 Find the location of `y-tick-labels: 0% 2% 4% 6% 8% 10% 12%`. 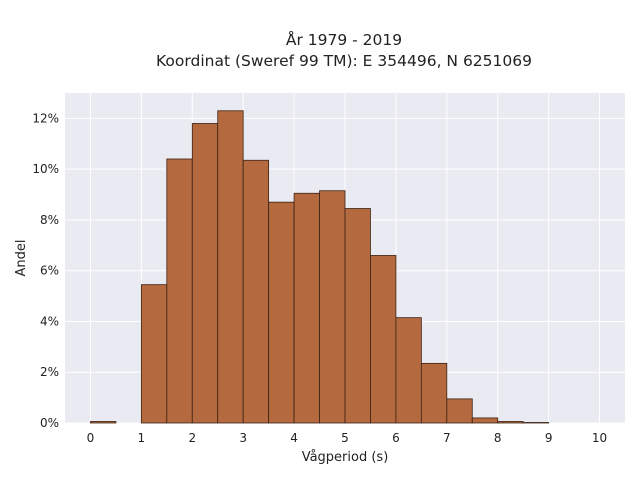

y-tick-labels: 0% 2% 4% 6% 8% 10% 12% is located at coordinates (45, 270).